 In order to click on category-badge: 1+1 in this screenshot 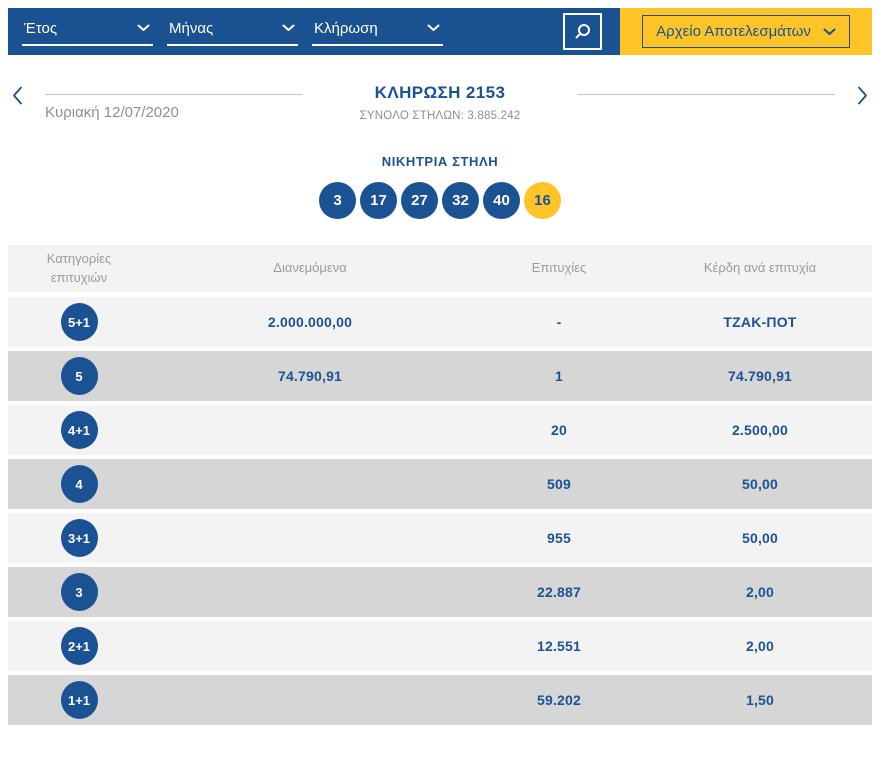, I will do `click(79, 700)`.